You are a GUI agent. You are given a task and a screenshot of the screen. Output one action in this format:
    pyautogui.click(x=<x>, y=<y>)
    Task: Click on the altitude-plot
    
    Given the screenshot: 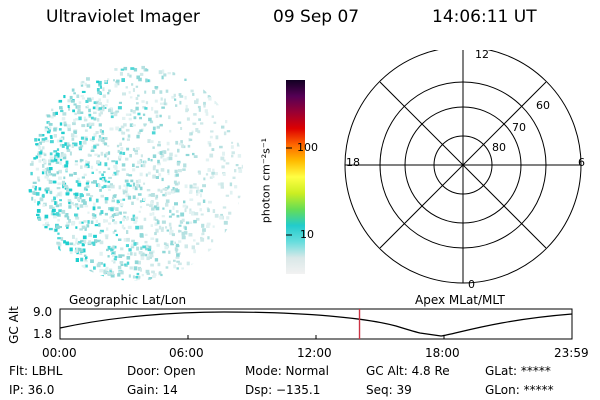 What is the action you would take?
    pyautogui.click(x=316, y=324)
    